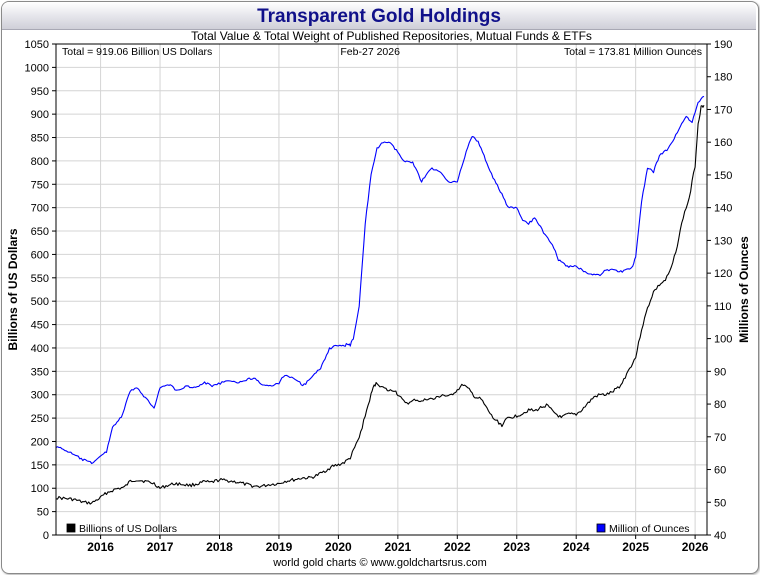 The width and height of the screenshot is (760, 575). Describe the element at coordinates (720, 405) in the screenshot. I see `y-right-tick-label: 80` at that location.